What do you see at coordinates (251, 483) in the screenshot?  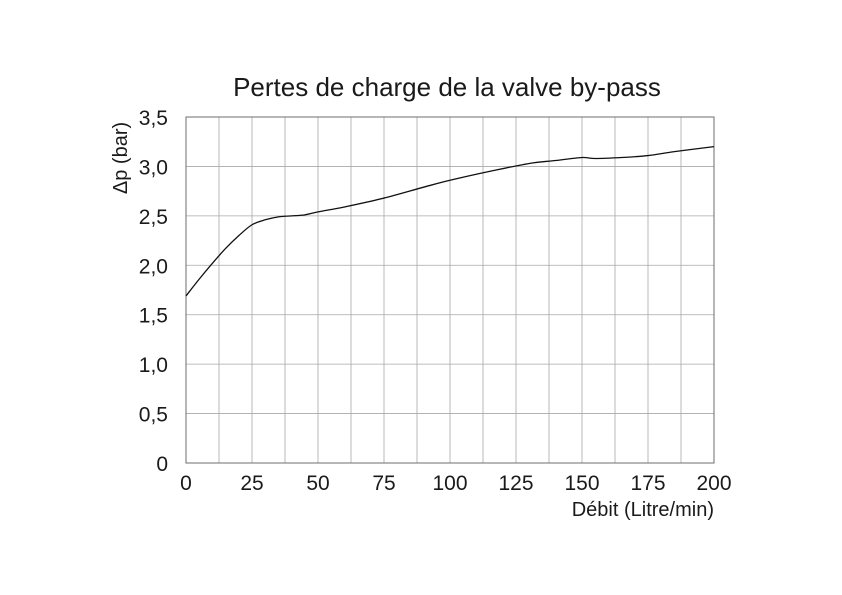 I see `x-tick-label: 25` at bounding box center [251, 483].